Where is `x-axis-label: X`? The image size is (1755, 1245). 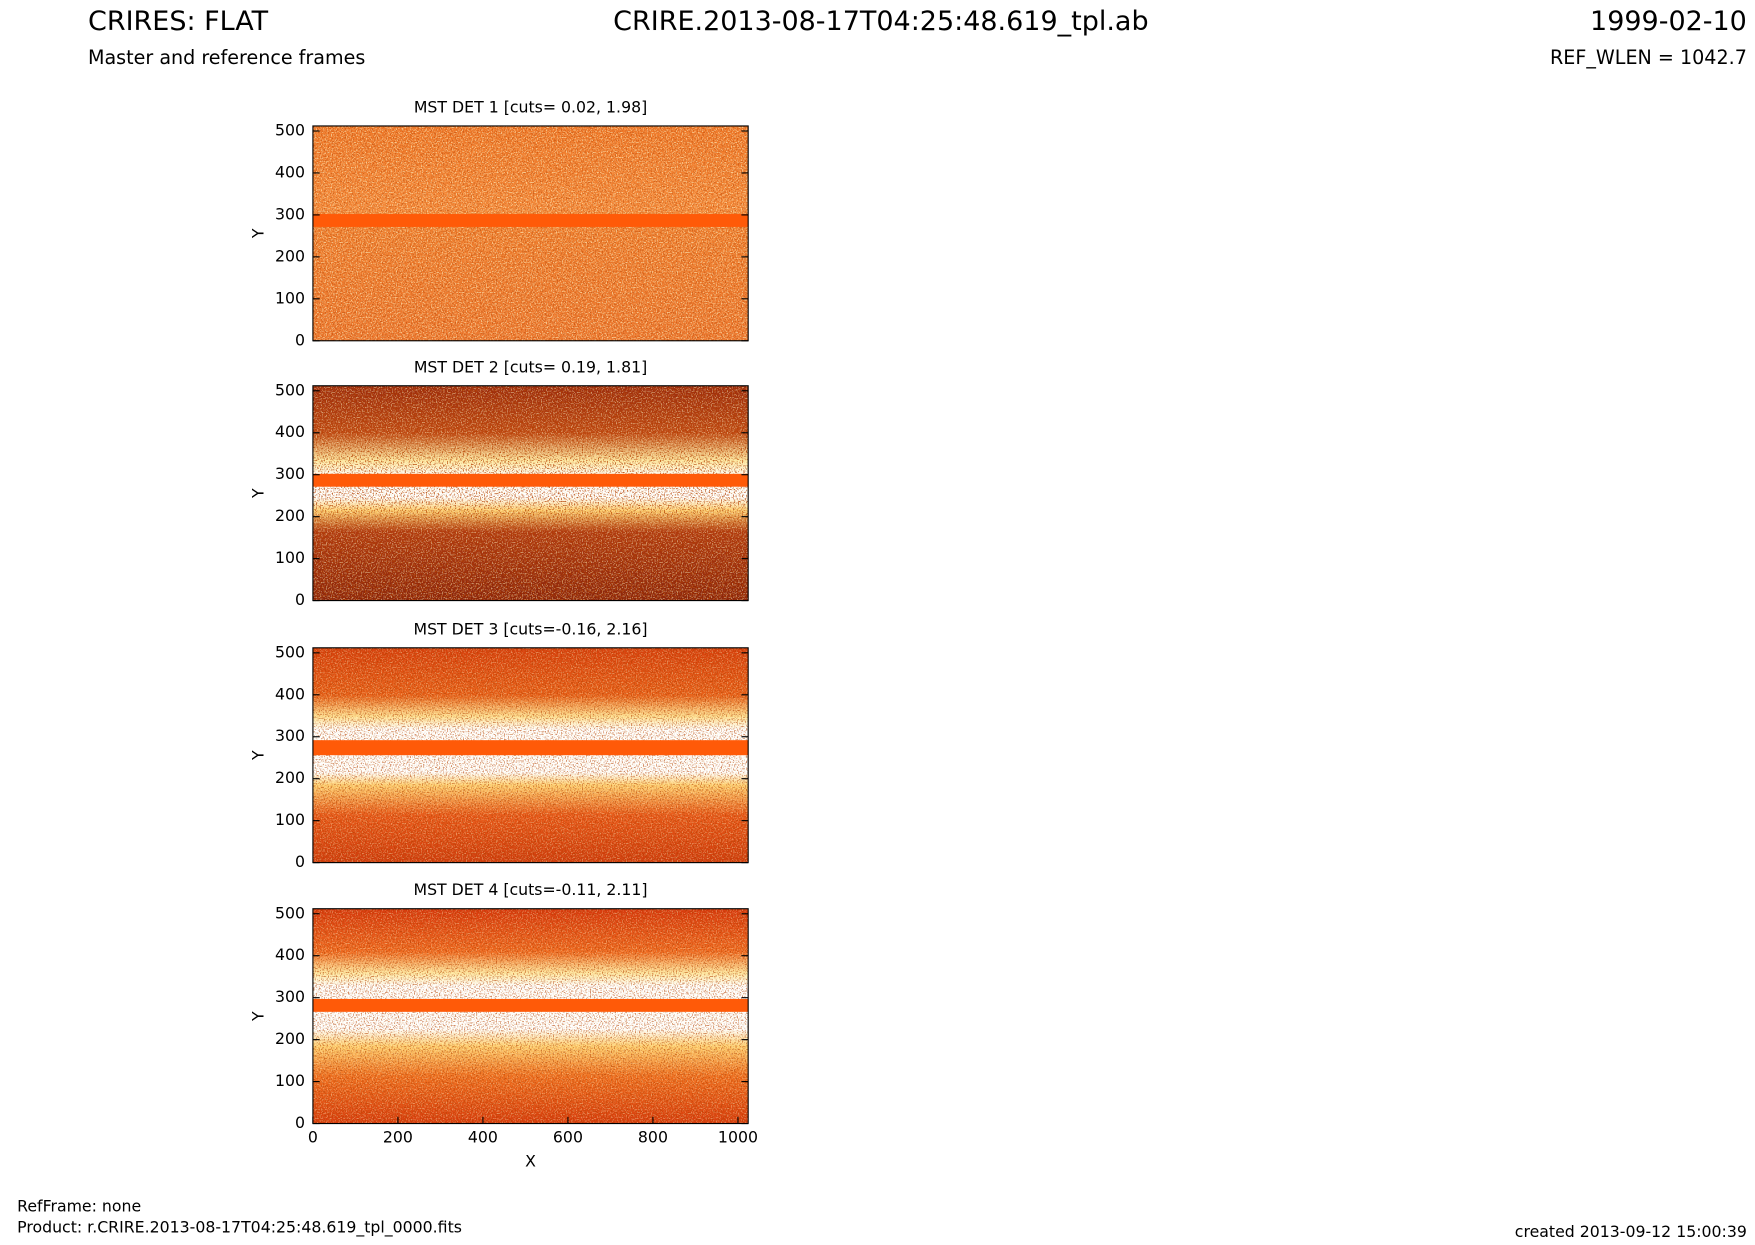 x-axis-label: X is located at coordinates (530, 1160).